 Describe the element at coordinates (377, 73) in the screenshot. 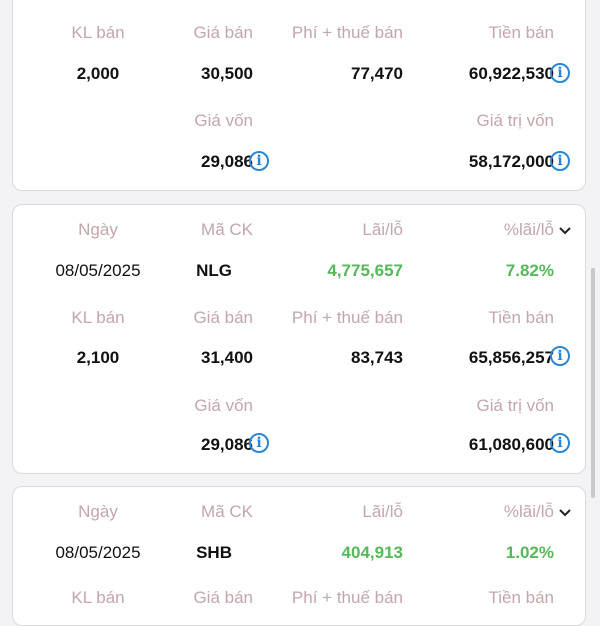

I see `phi-thue-value: 77,470` at that location.